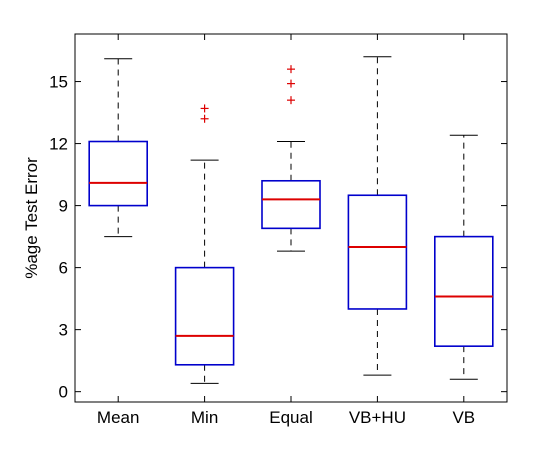 This screenshot has width=560, height=450. I want to click on x-tick-label: VB, so click(463, 417).